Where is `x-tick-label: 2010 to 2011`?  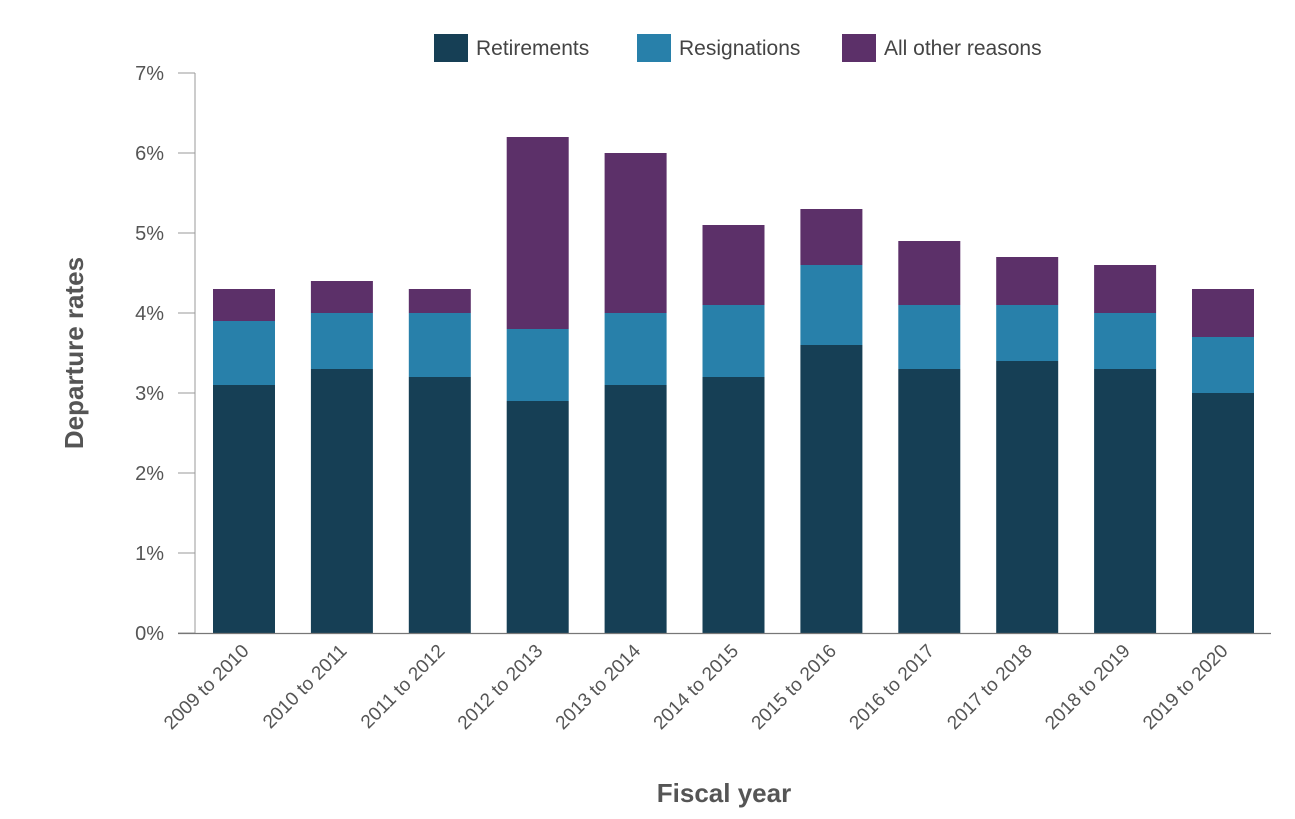
x-tick-label: 2010 to 2011 is located at coordinates (305, 687).